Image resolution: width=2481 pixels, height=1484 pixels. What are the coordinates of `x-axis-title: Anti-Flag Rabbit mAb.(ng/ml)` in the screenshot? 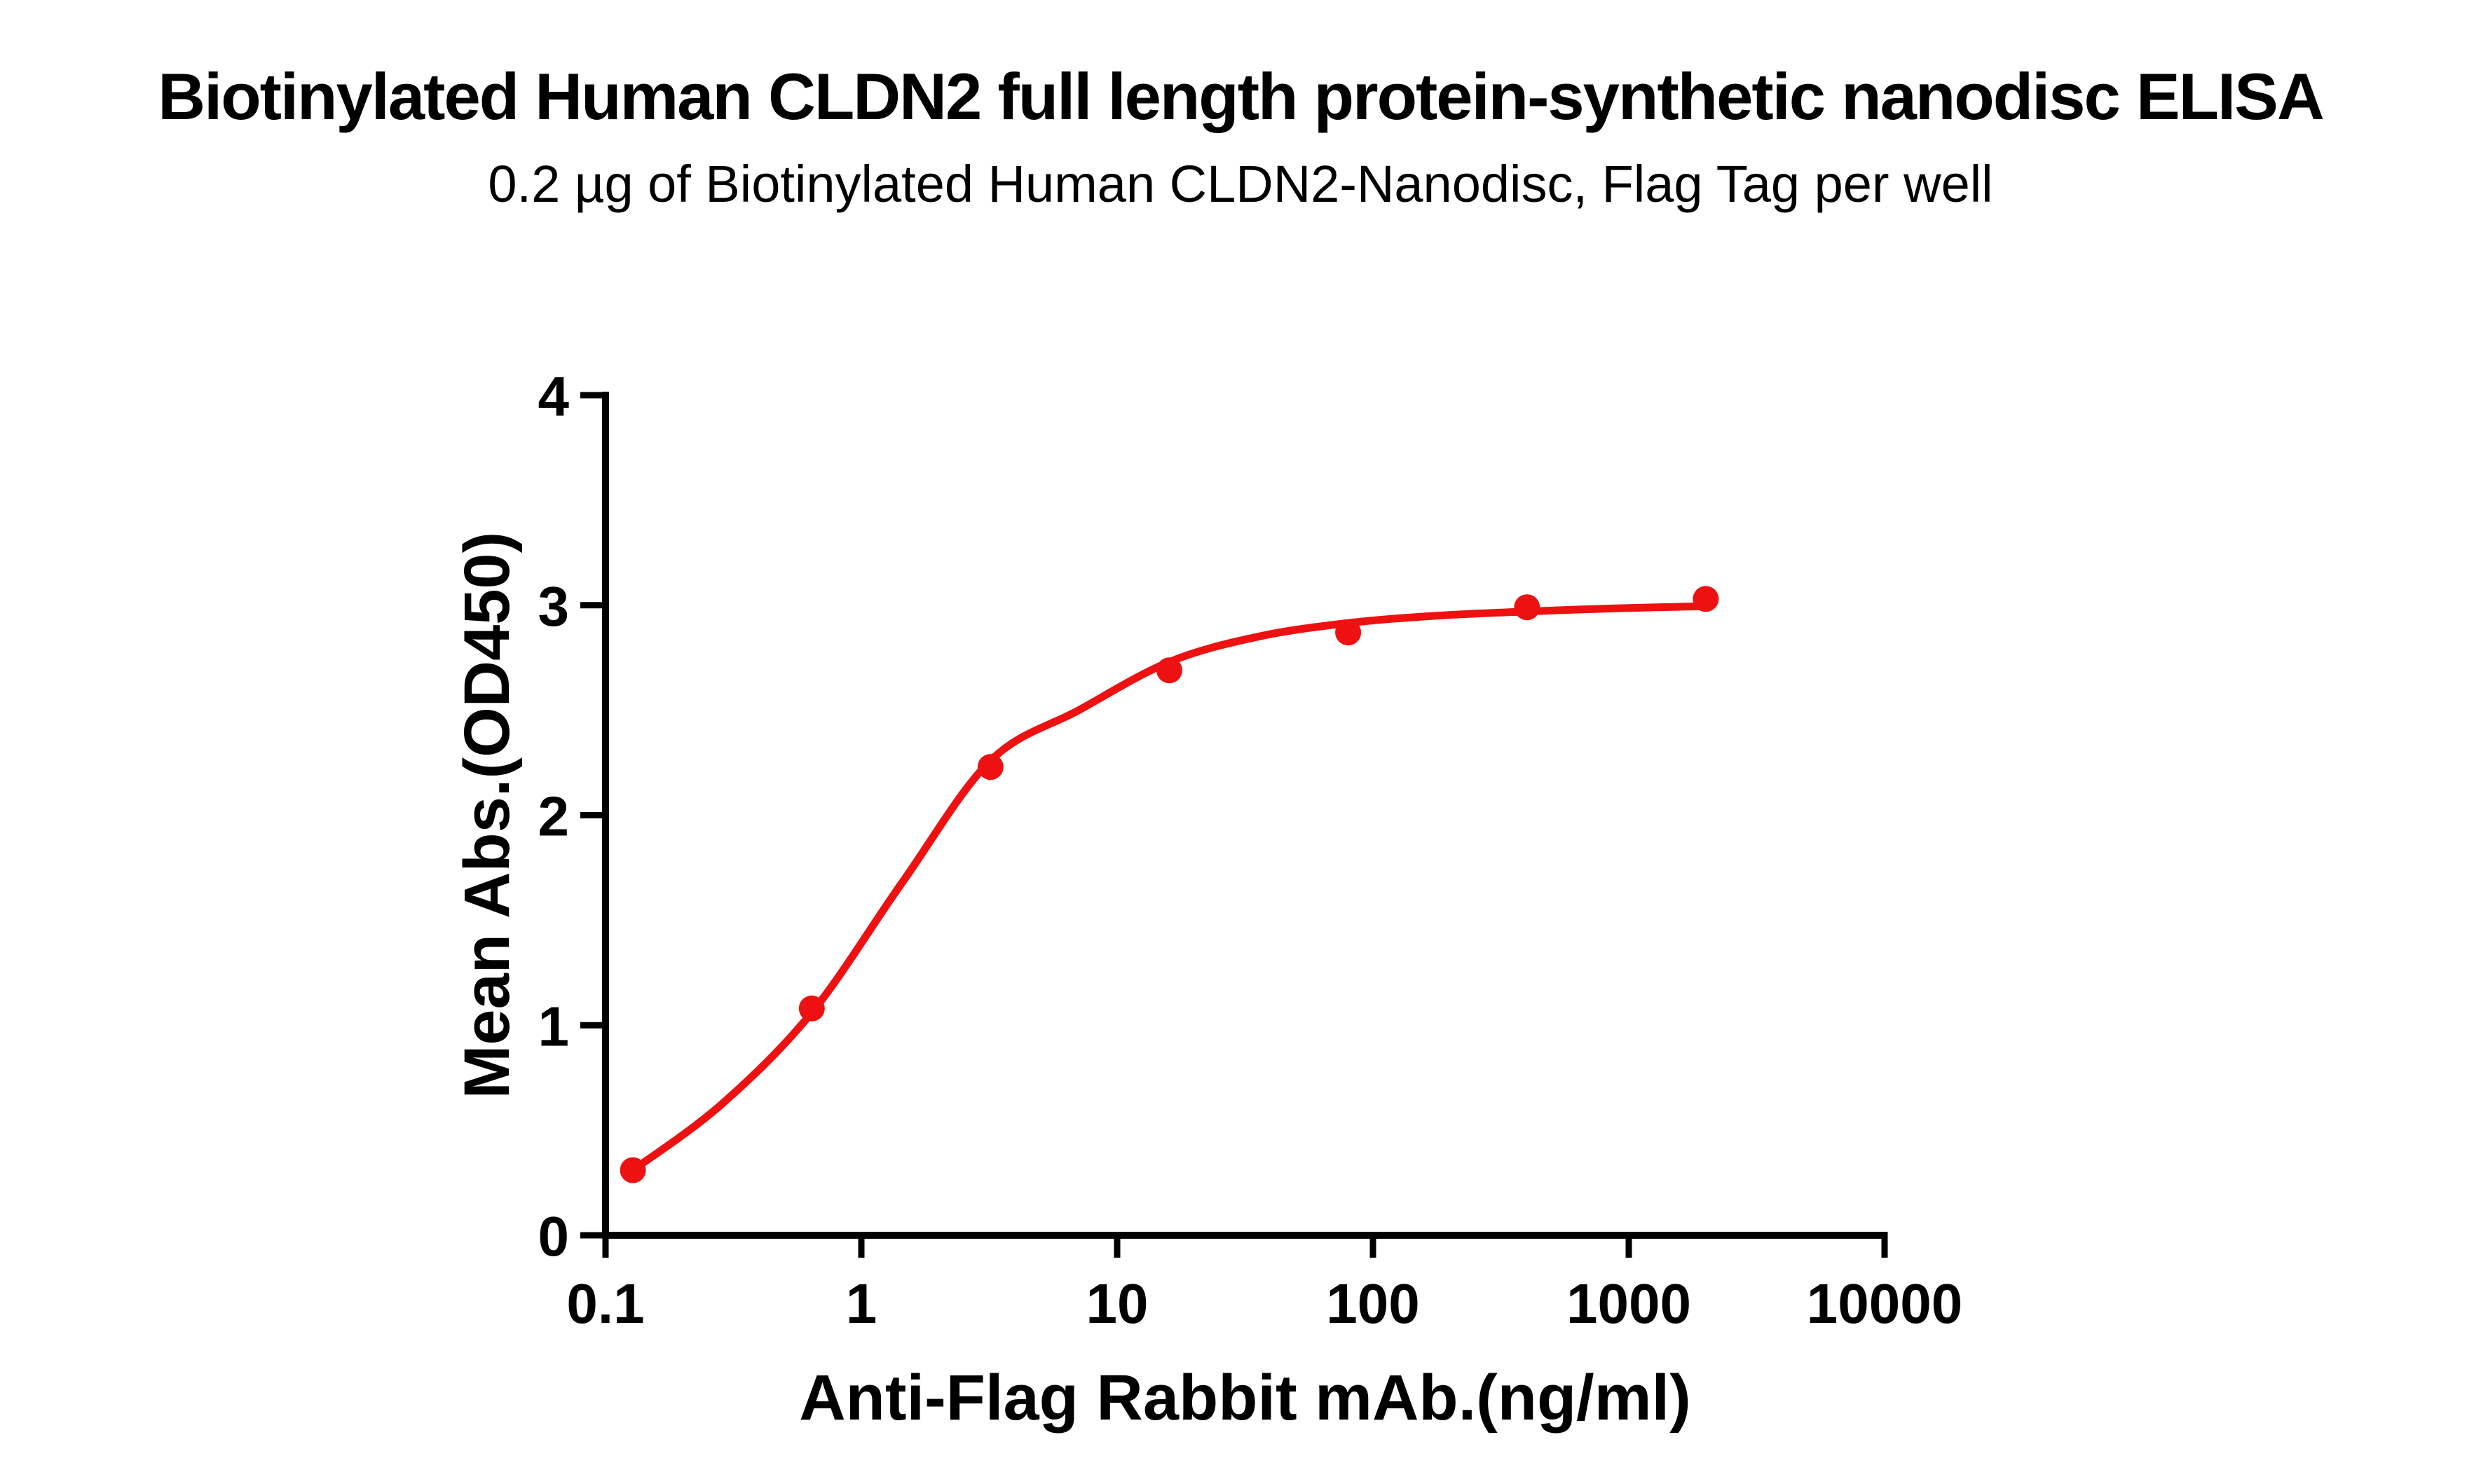 It's located at (1245, 1398).